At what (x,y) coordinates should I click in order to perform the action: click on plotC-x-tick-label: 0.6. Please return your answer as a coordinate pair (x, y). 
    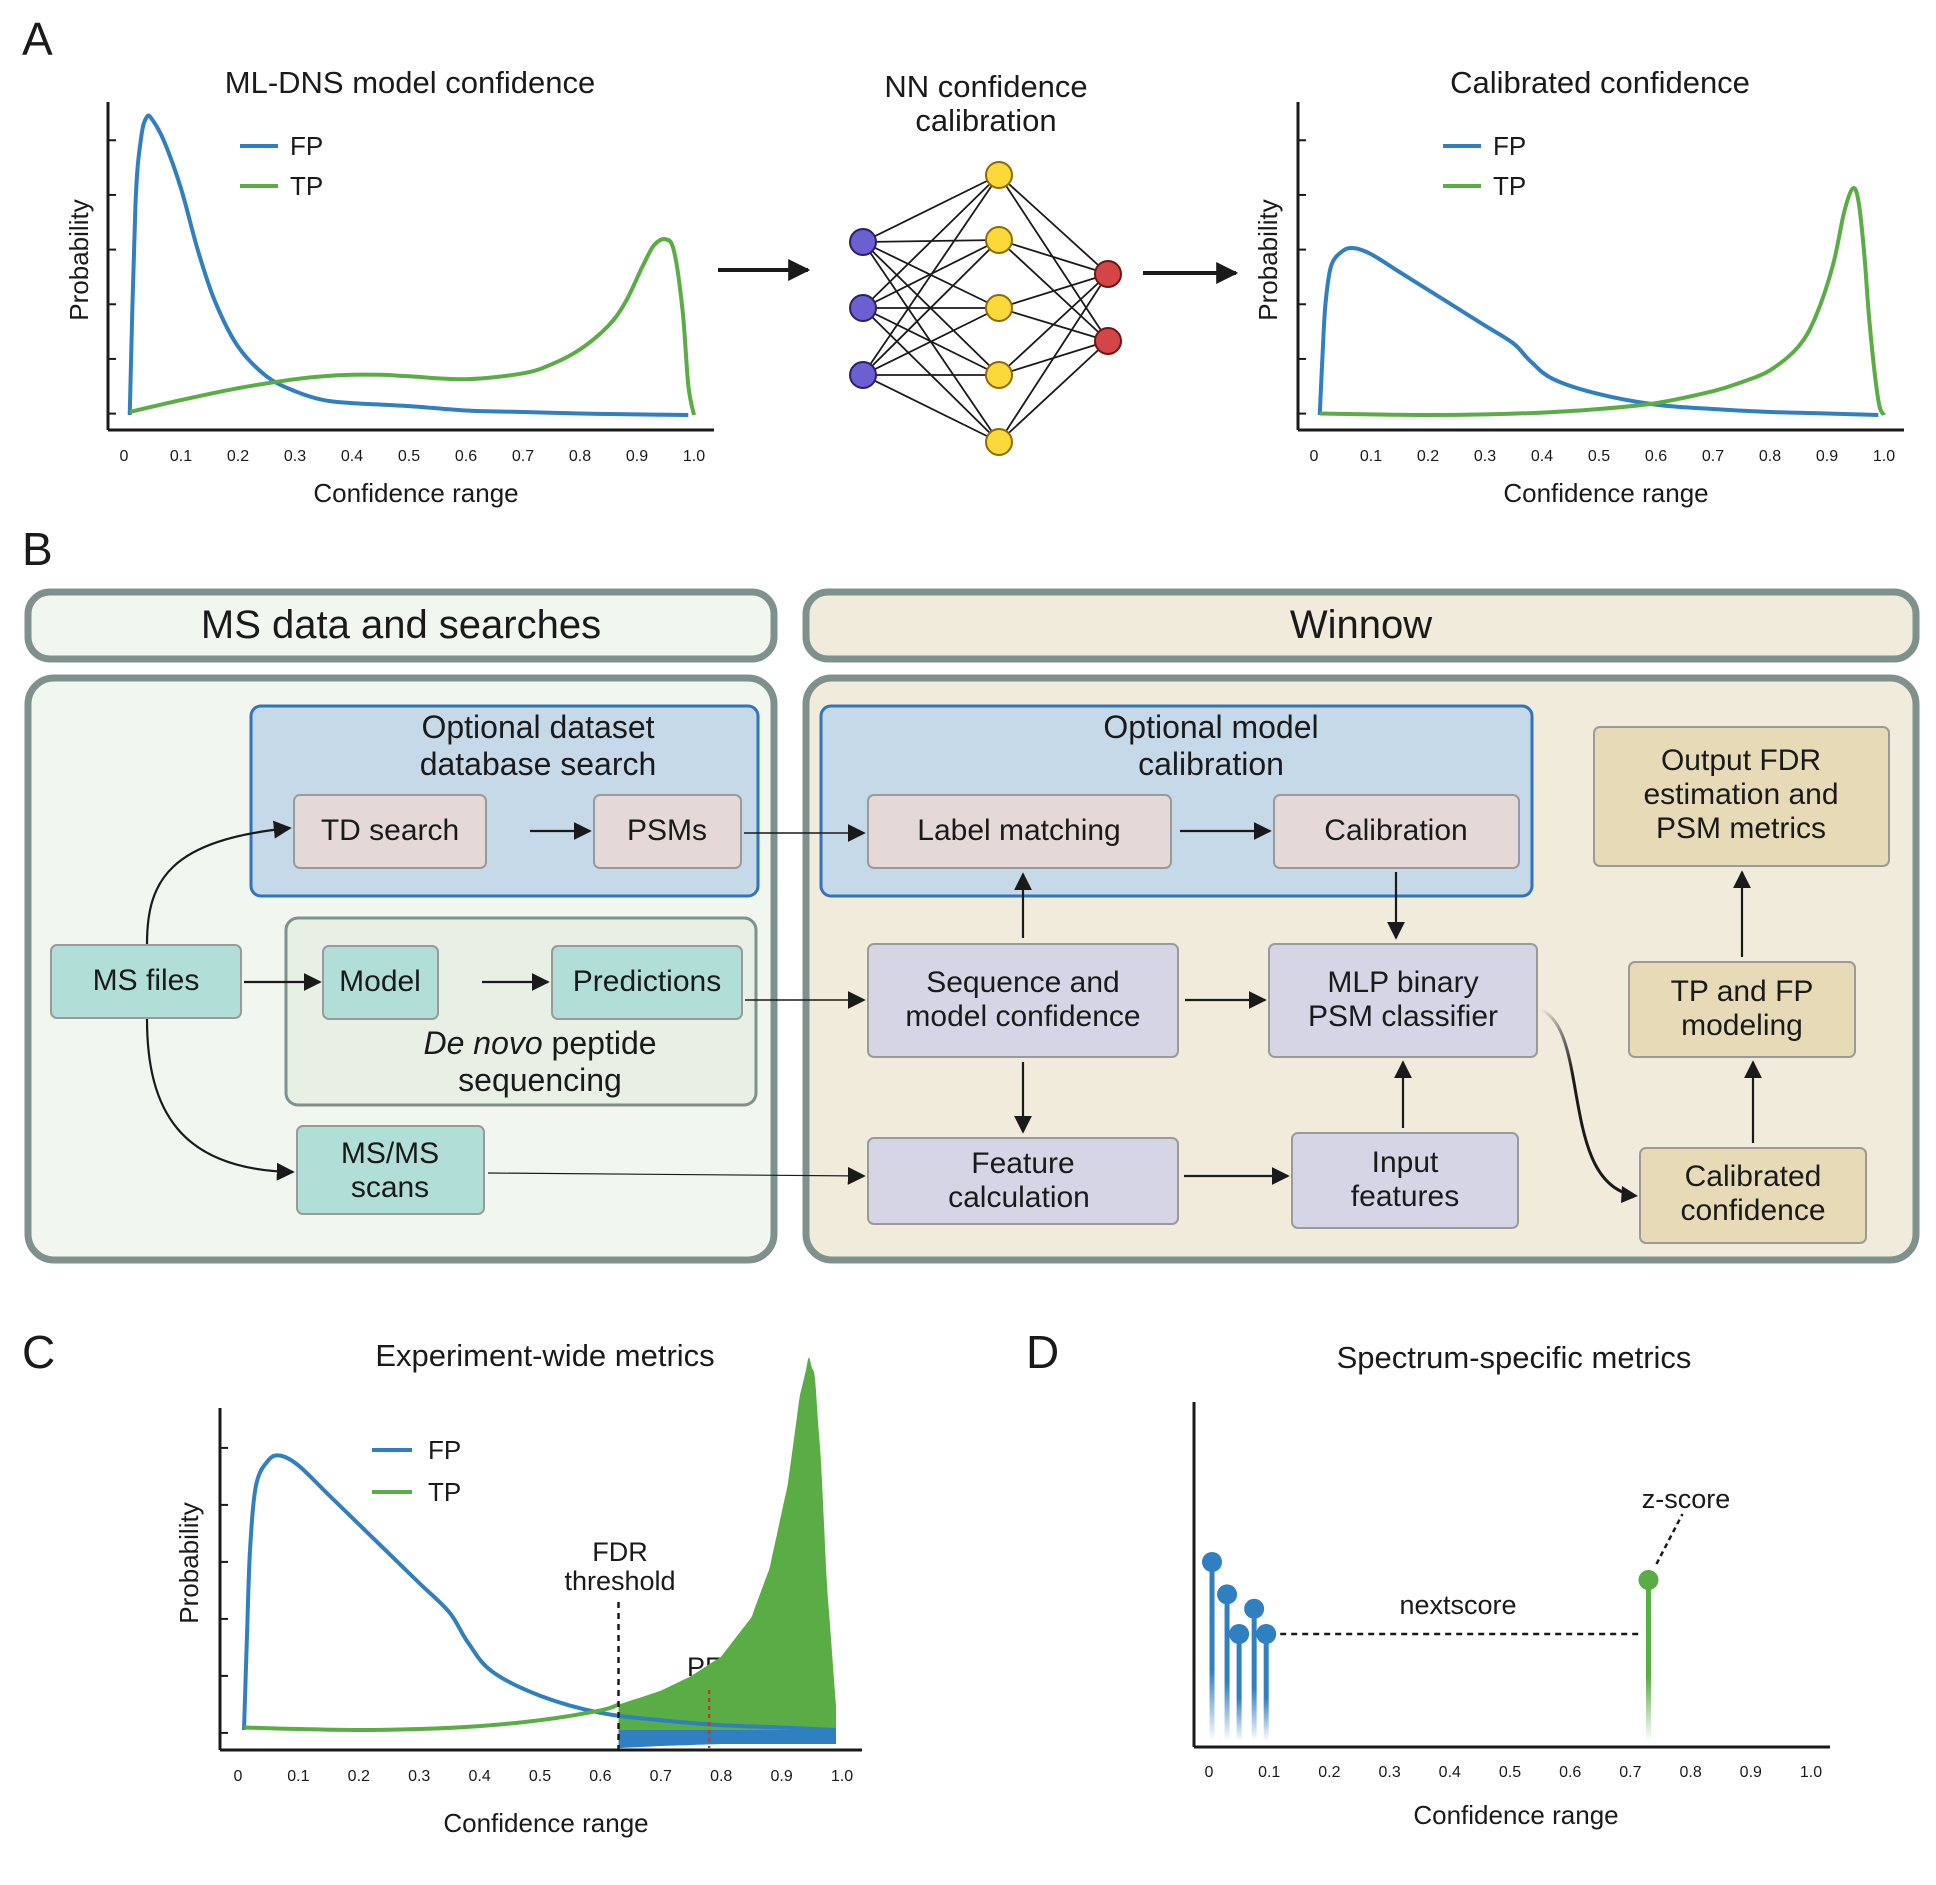
    Looking at the image, I should click on (600, 1776).